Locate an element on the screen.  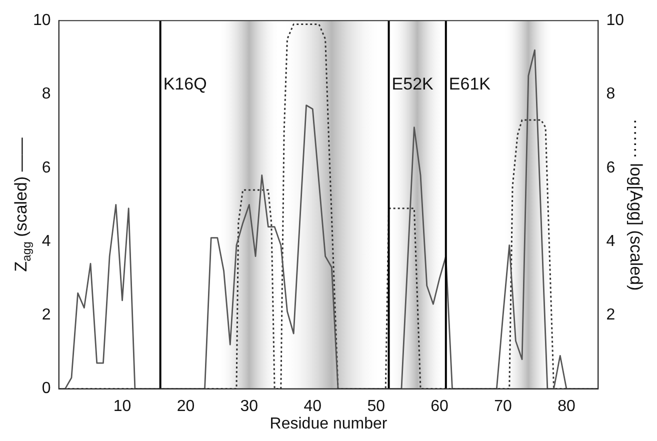
x-tick-label: 50 is located at coordinates (376, 406).